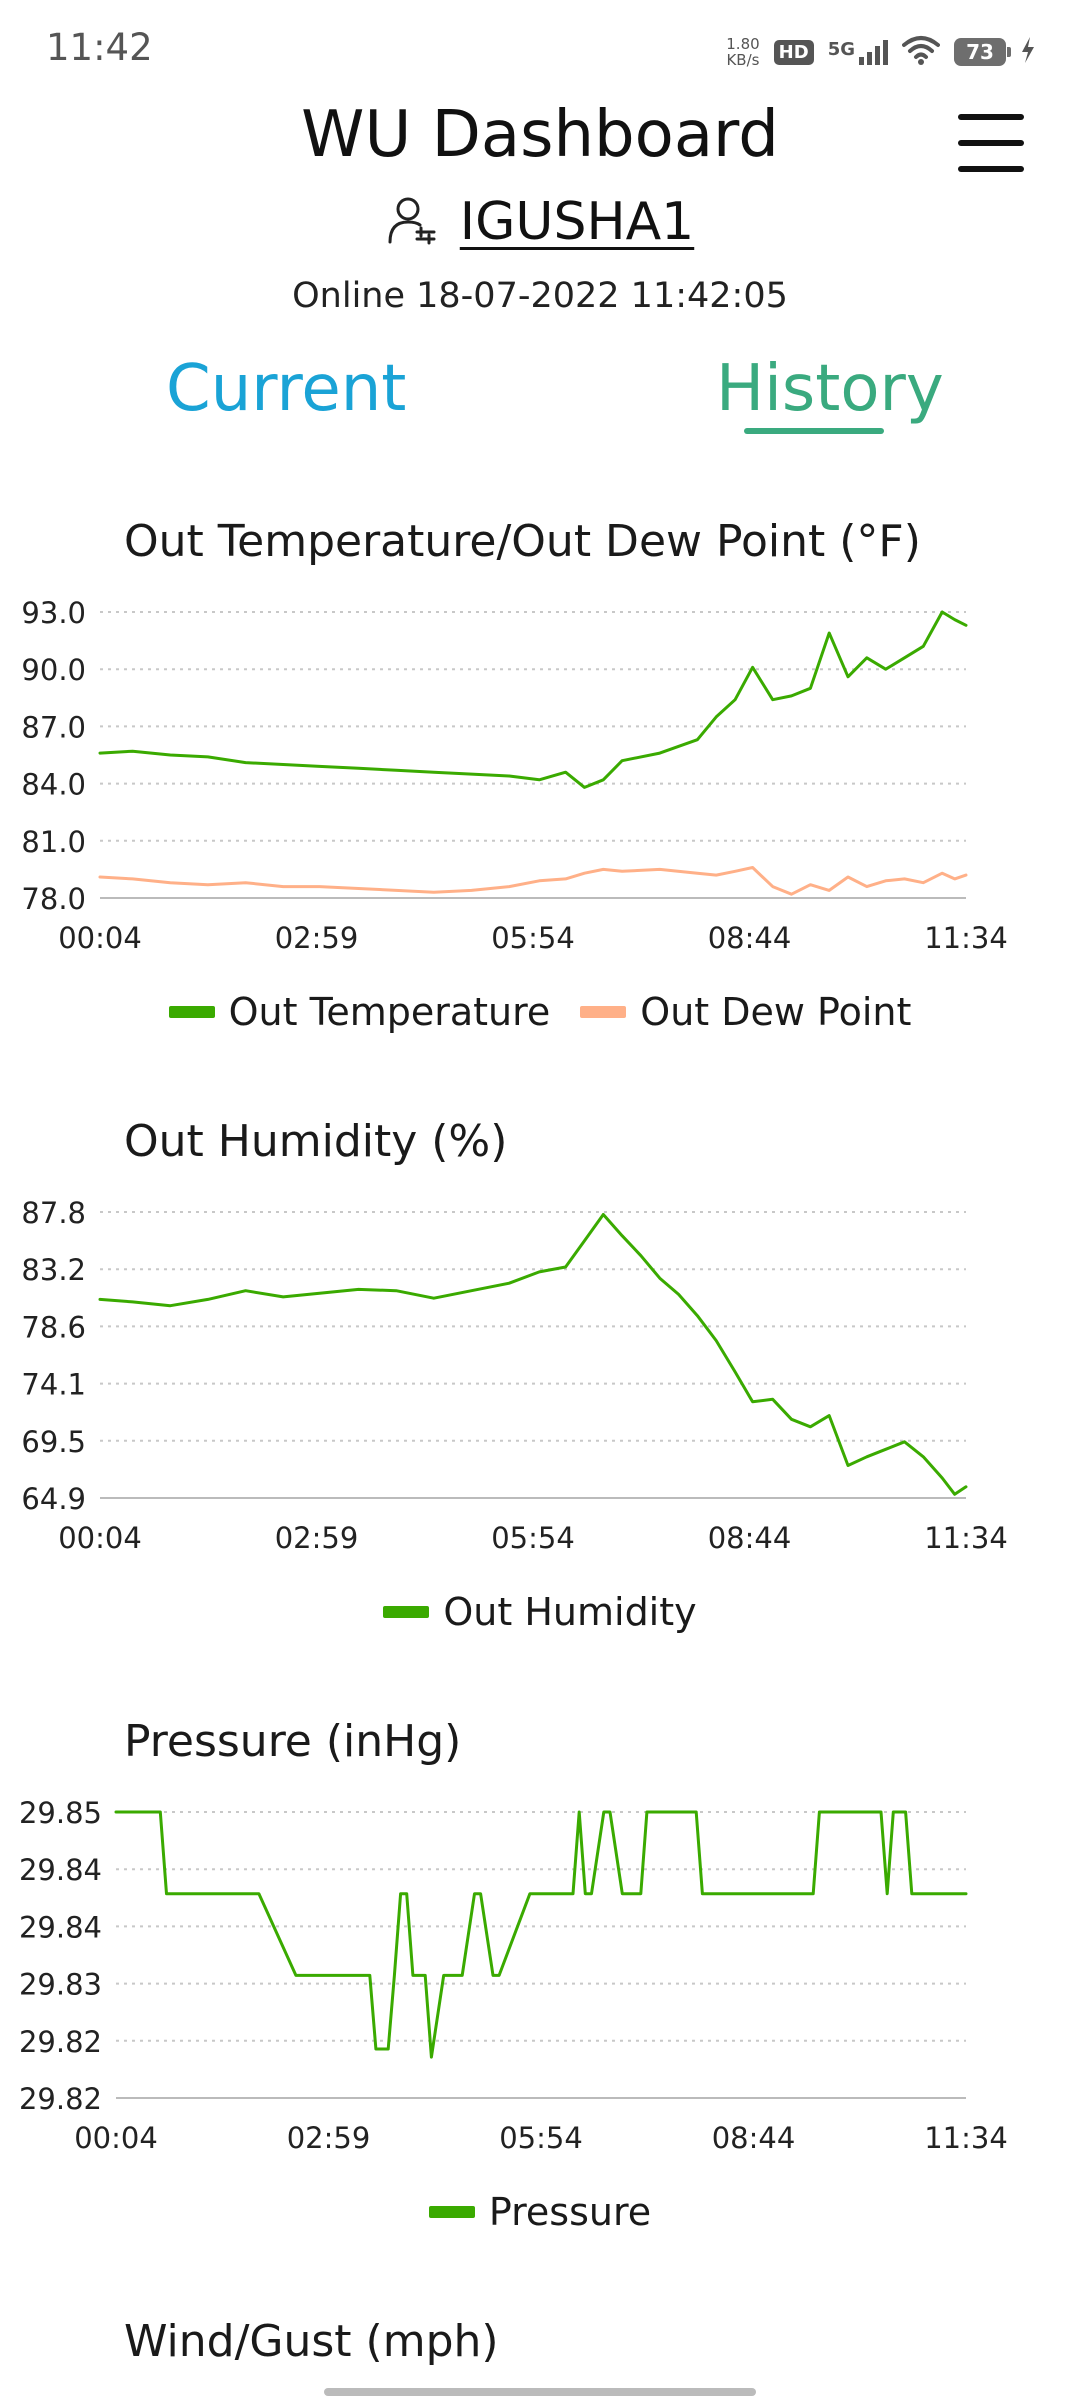 The width and height of the screenshot is (1080, 2400). Describe the element at coordinates (991, 143) in the screenshot. I see `menu-icon` at that location.